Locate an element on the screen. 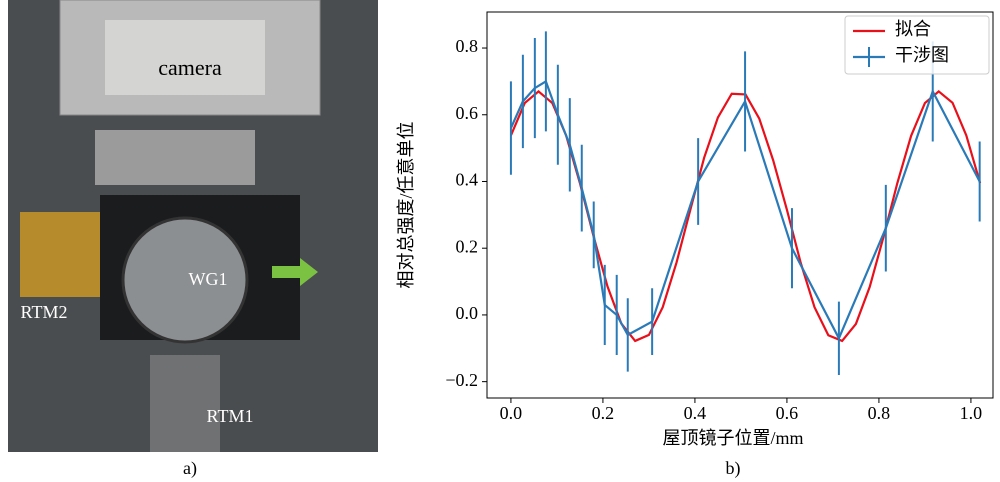 Image resolution: width=1000 pixels, height=482 pixels. y-tick-label: 0.8 is located at coordinates (467, 46).